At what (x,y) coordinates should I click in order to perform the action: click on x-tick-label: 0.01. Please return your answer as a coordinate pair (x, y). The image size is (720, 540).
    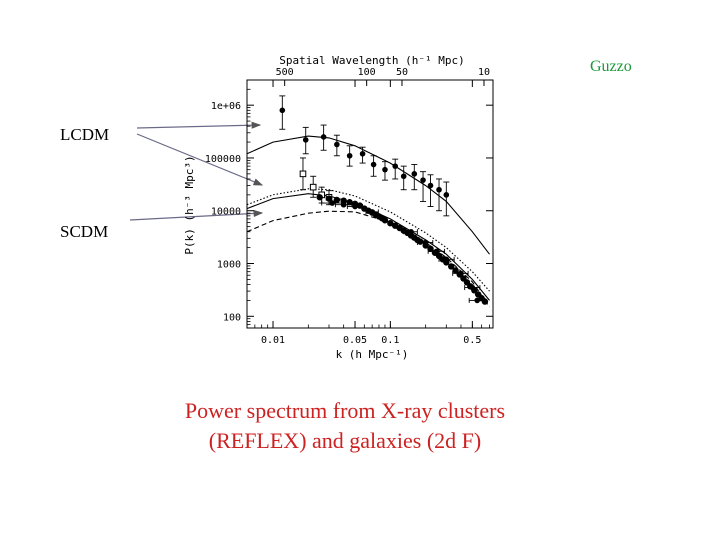
    Looking at the image, I should click on (273, 340).